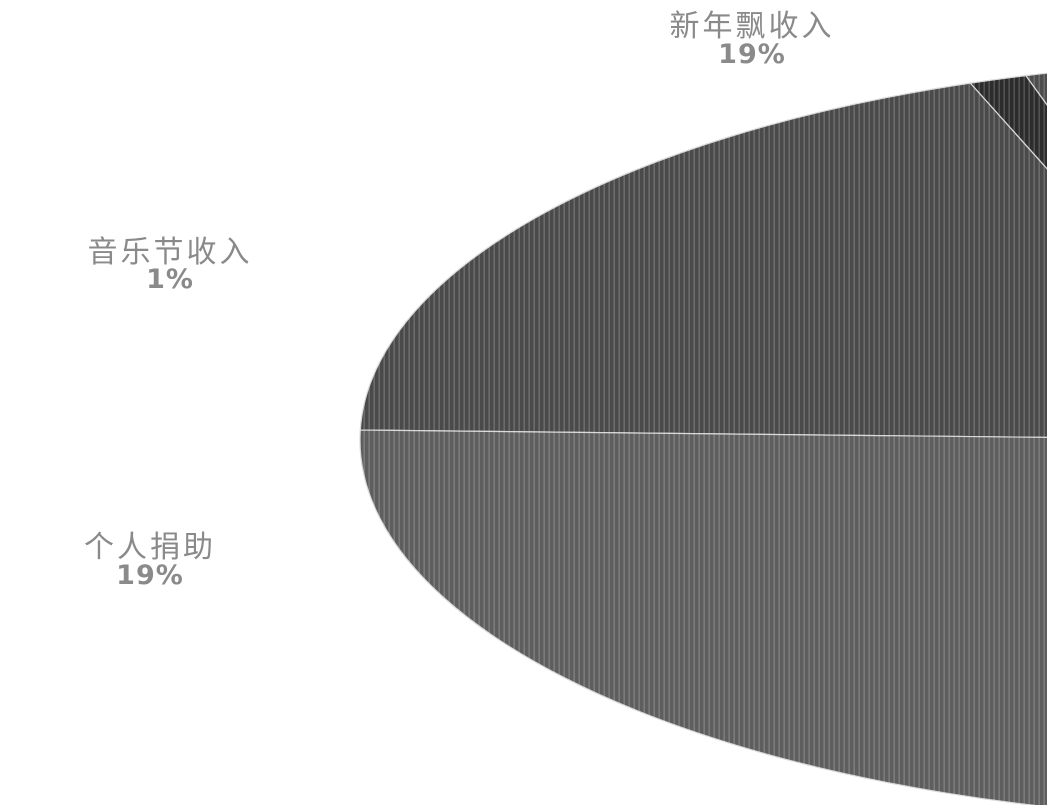 The image size is (1047, 805). Describe the element at coordinates (170, 279) in the screenshot. I see `slice-percent-music-festival: 1%` at that location.